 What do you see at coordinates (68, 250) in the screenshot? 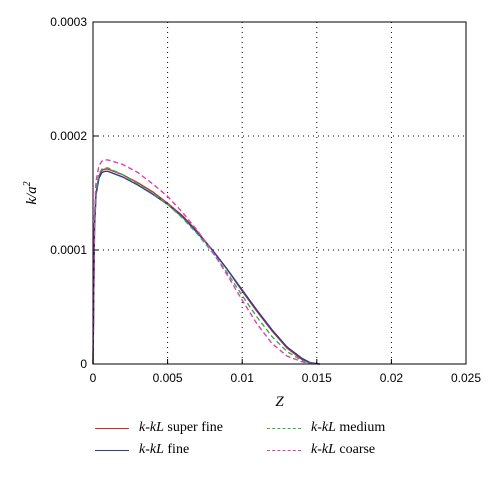
I see `y-tick-label: 0.0001` at bounding box center [68, 250].